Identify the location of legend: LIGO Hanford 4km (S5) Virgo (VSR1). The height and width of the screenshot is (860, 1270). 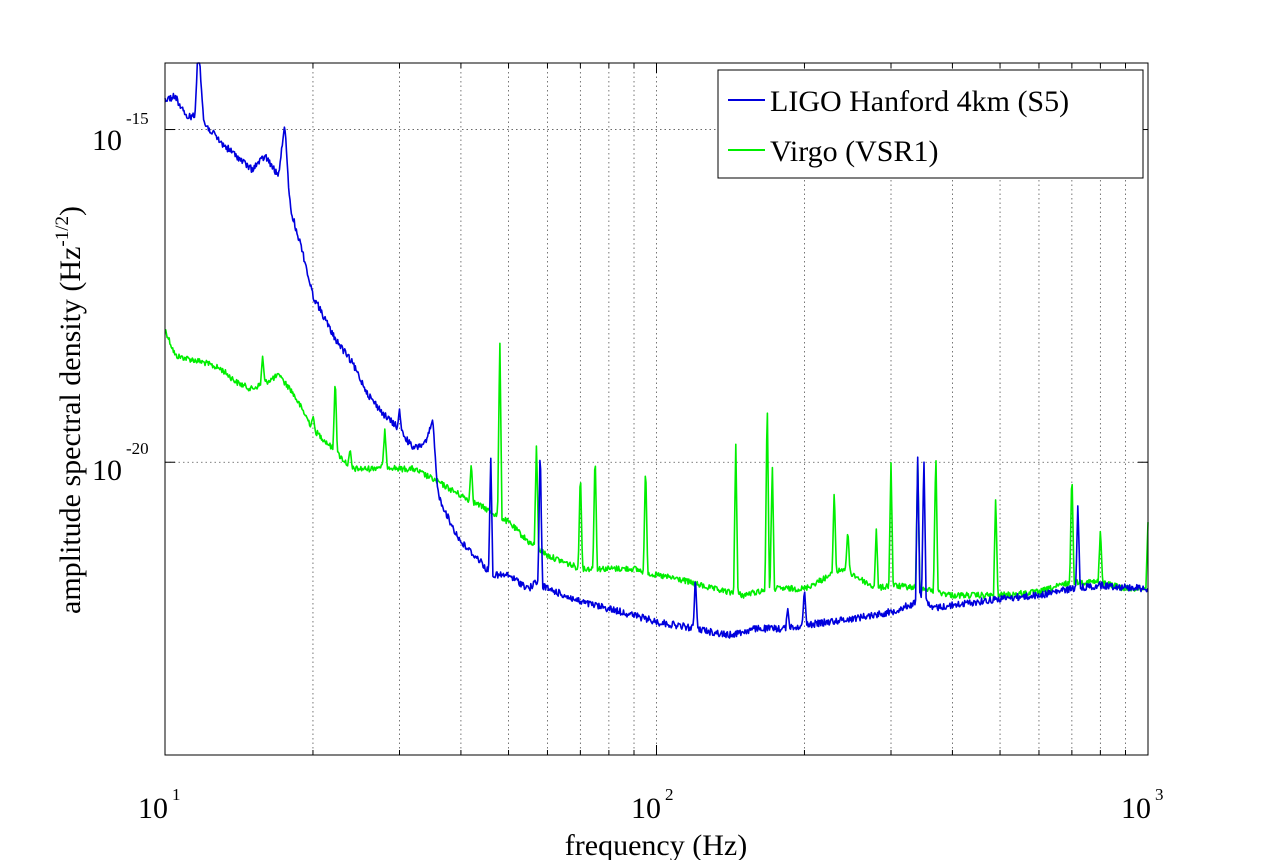
(930, 124).